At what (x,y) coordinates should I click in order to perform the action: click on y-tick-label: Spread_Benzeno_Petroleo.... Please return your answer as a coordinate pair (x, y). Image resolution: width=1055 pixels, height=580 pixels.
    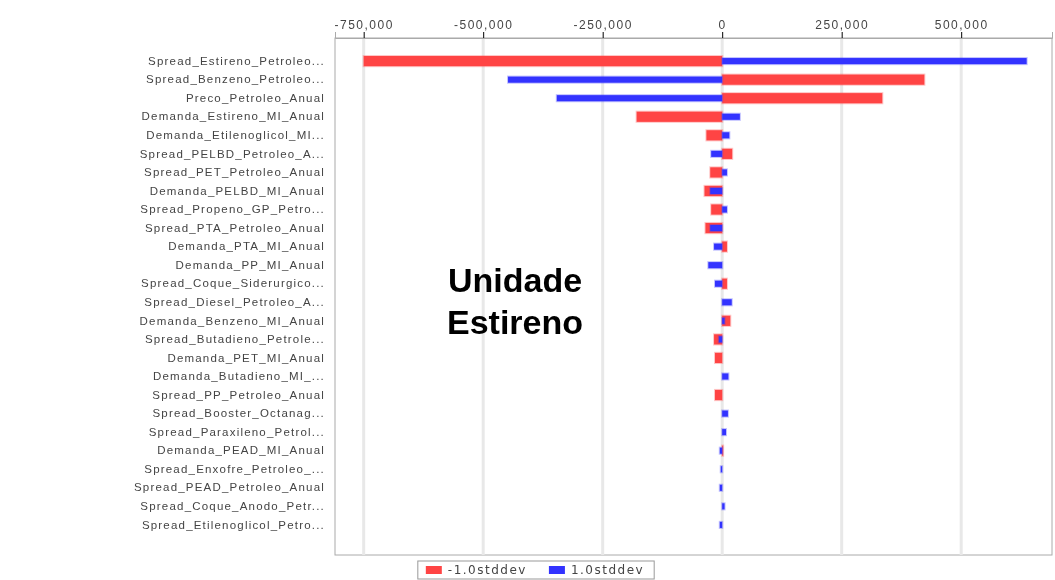
    Looking at the image, I should click on (235, 79).